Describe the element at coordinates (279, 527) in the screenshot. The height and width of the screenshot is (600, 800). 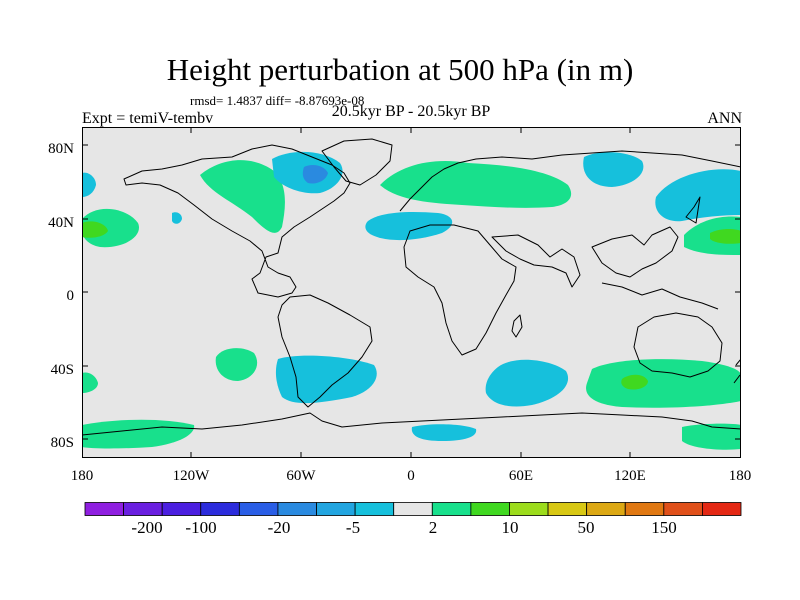
I see `colorbar-label: -20` at that location.